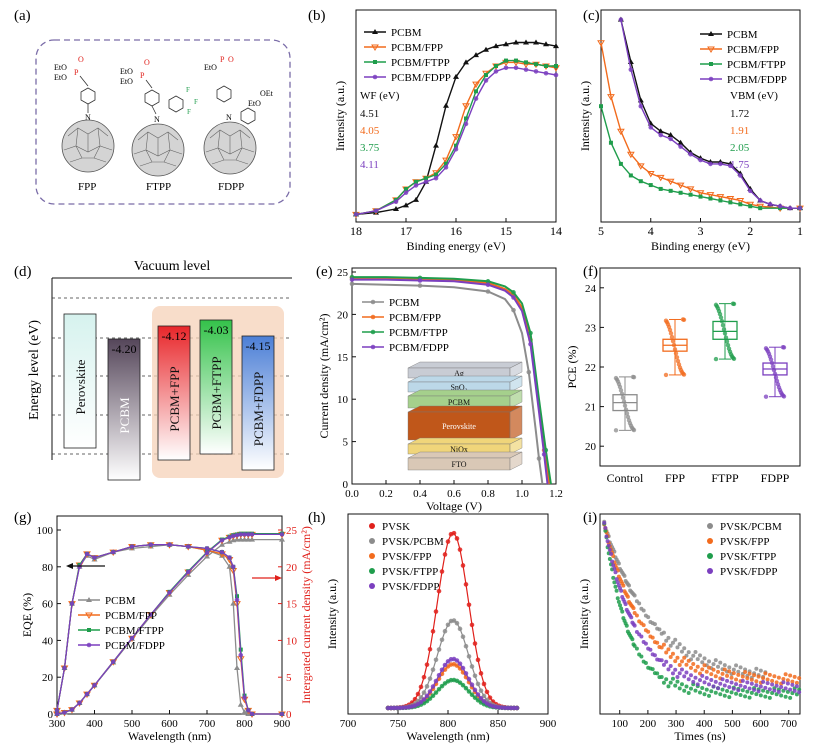  I want to click on cf3-label: F, so click(189, 112).